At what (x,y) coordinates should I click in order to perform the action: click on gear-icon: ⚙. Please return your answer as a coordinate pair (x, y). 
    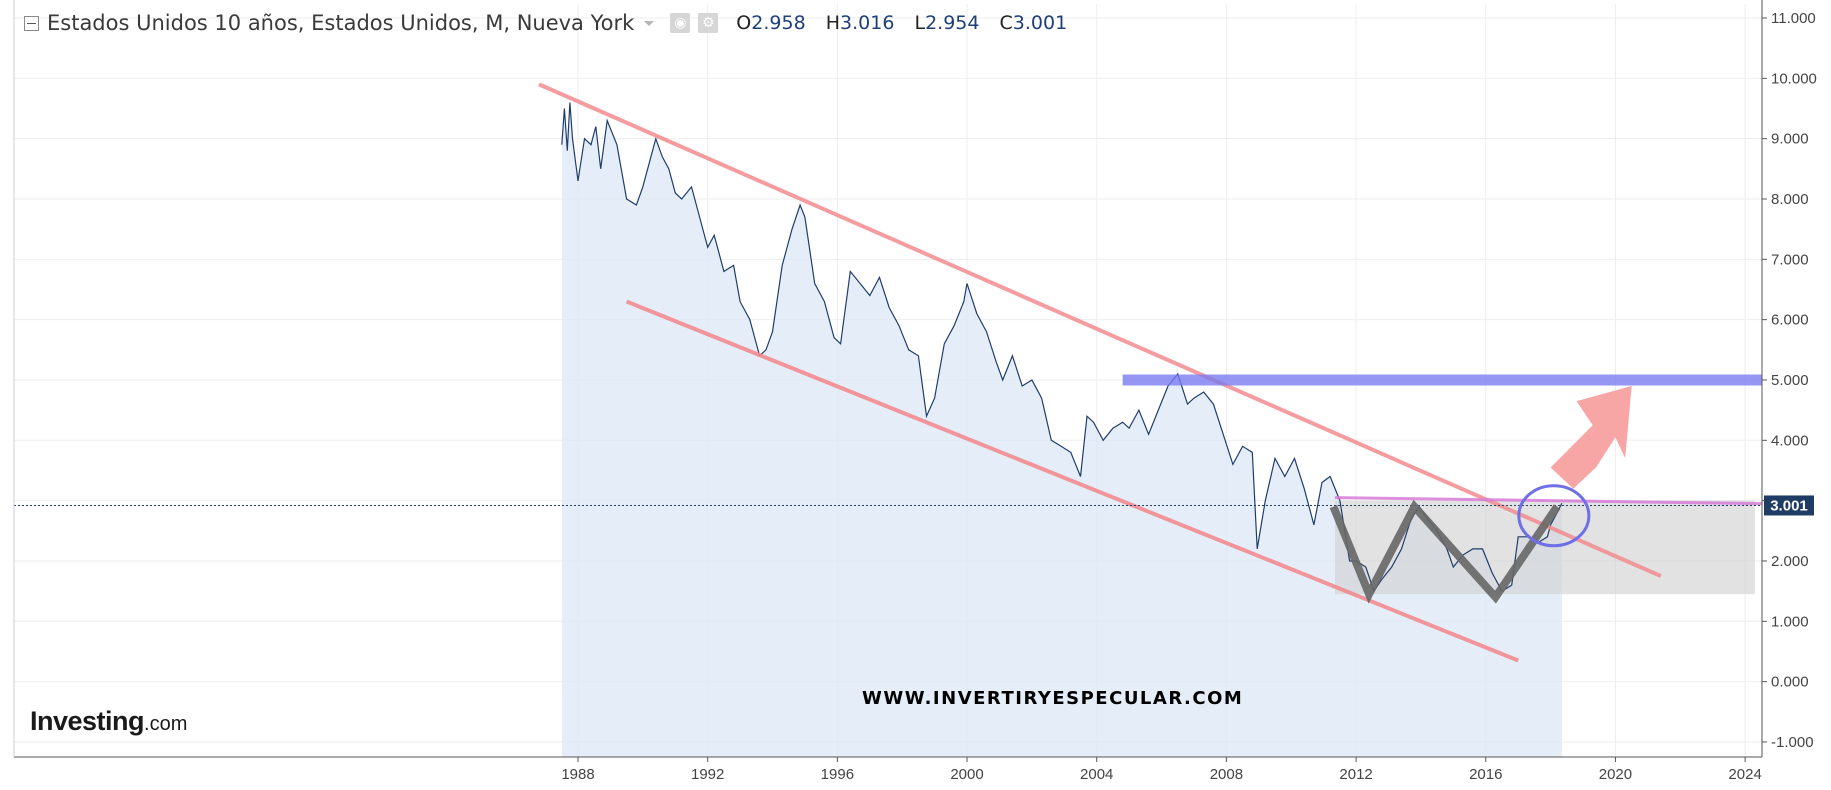
    Looking at the image, I should click on (708, 23).